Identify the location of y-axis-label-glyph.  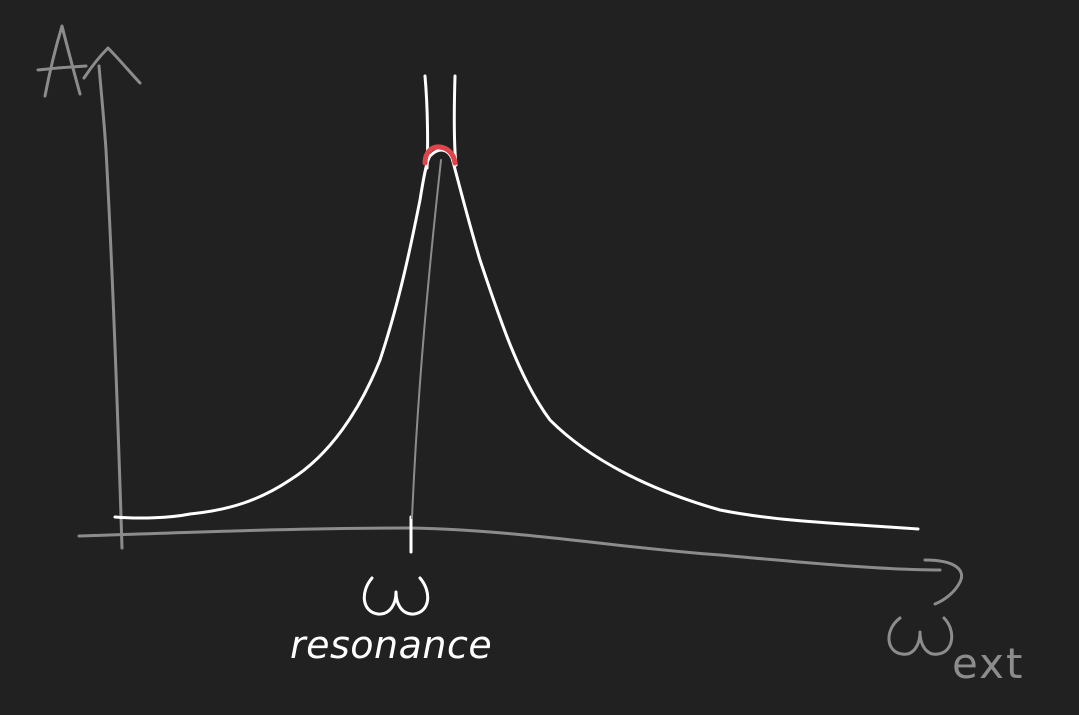
(62, 61).